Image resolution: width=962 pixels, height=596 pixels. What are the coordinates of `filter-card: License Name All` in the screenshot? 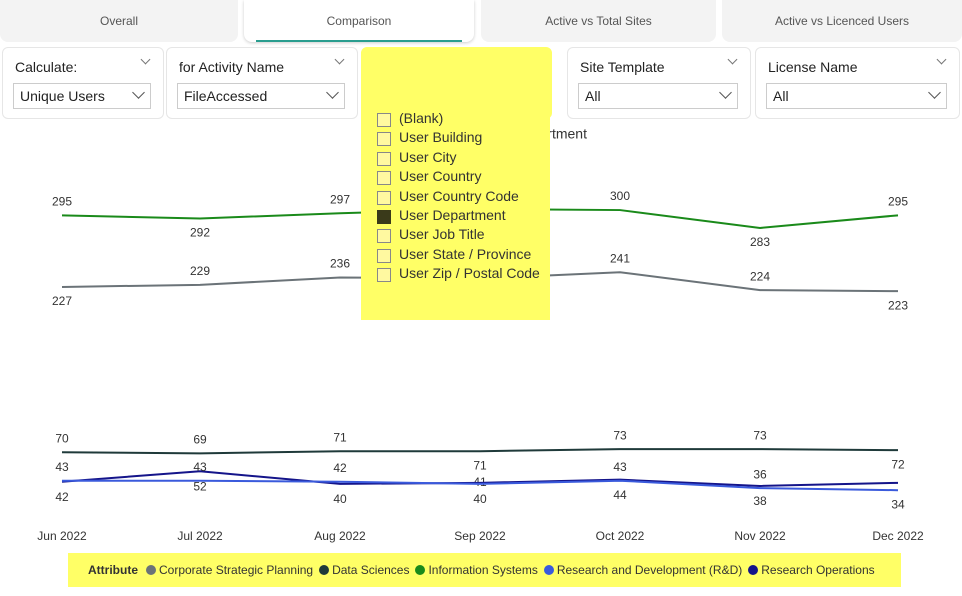 It's located at (857, 83).